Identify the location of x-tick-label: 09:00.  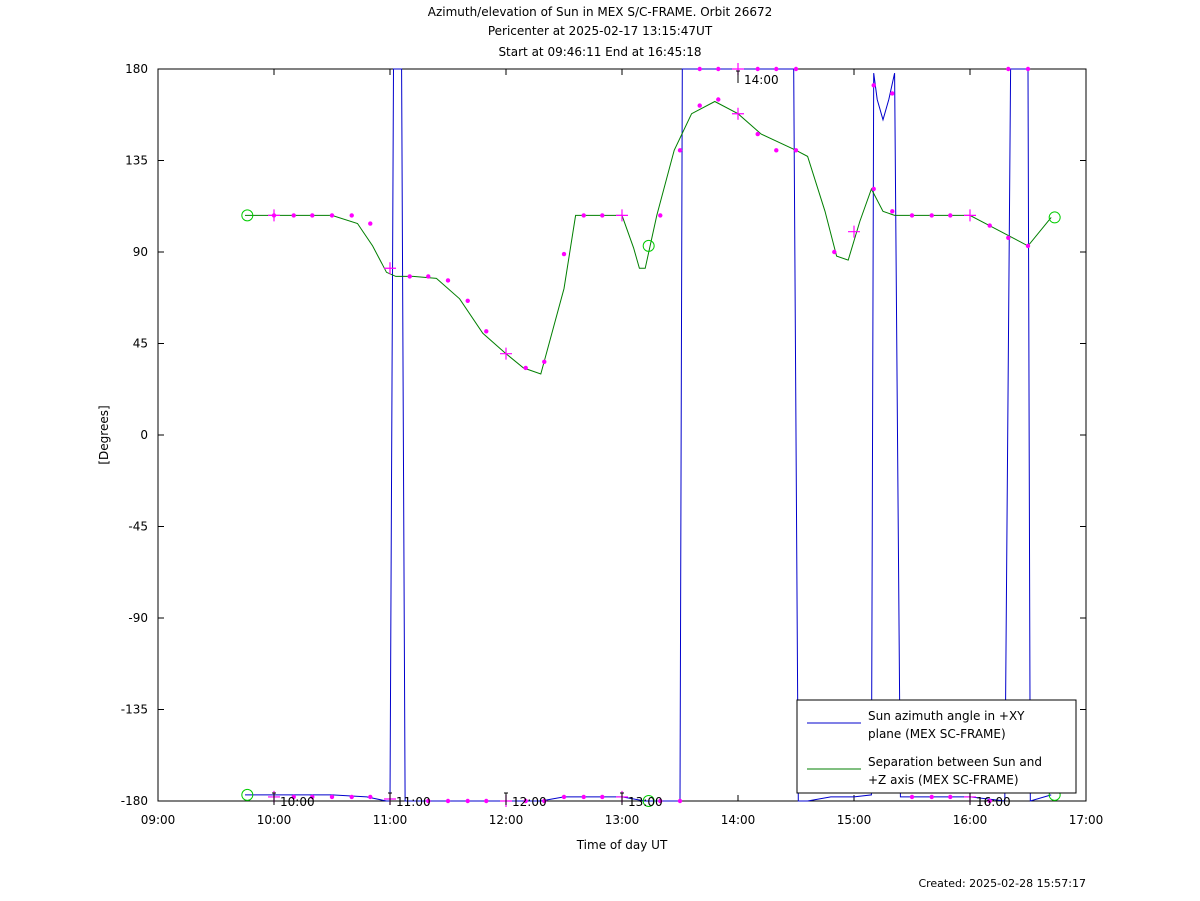
(158, 820).